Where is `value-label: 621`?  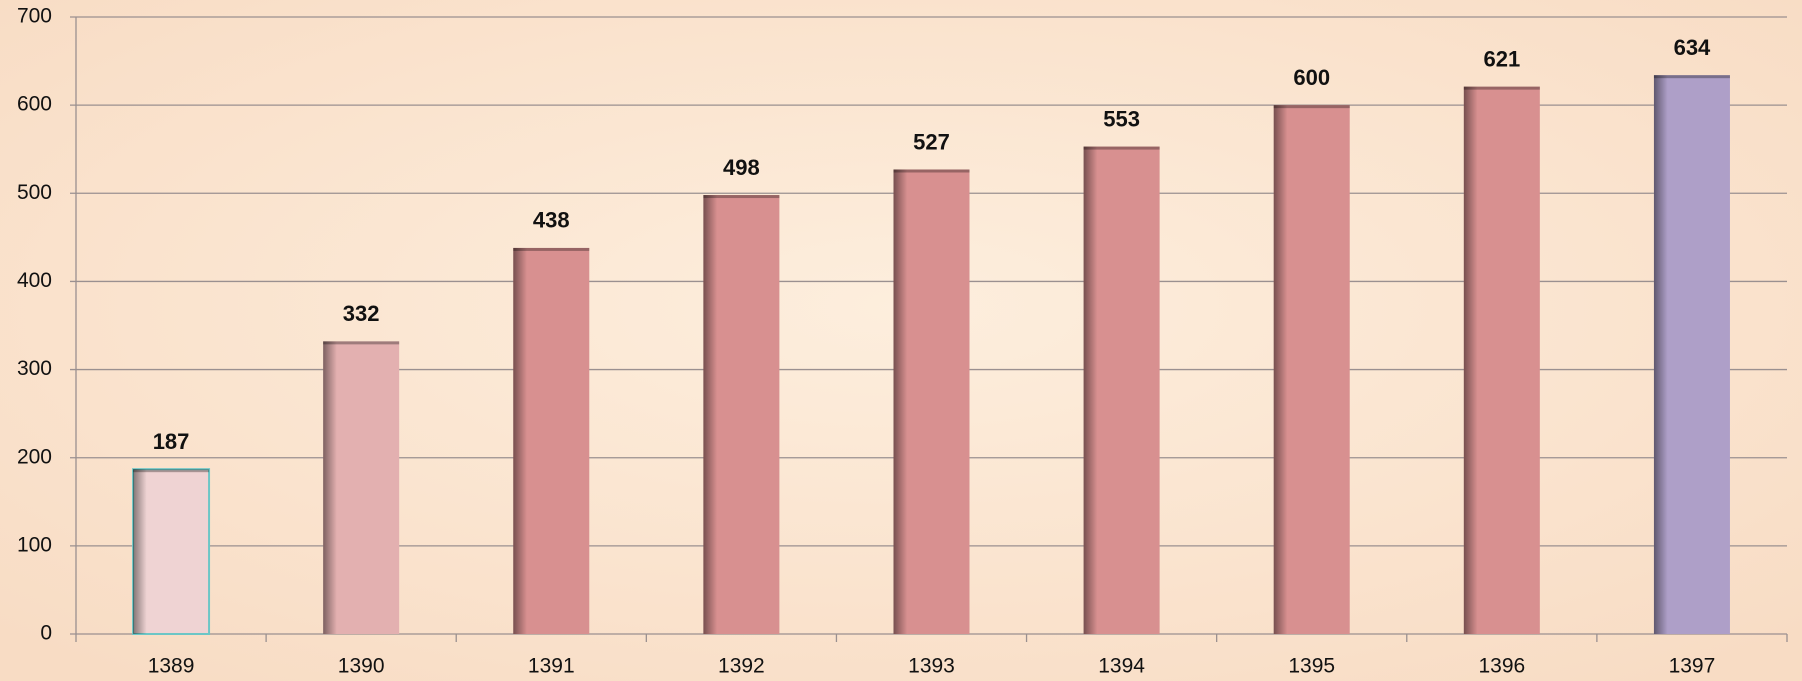 value-label: 621 is located at coordinates (1501, 58).